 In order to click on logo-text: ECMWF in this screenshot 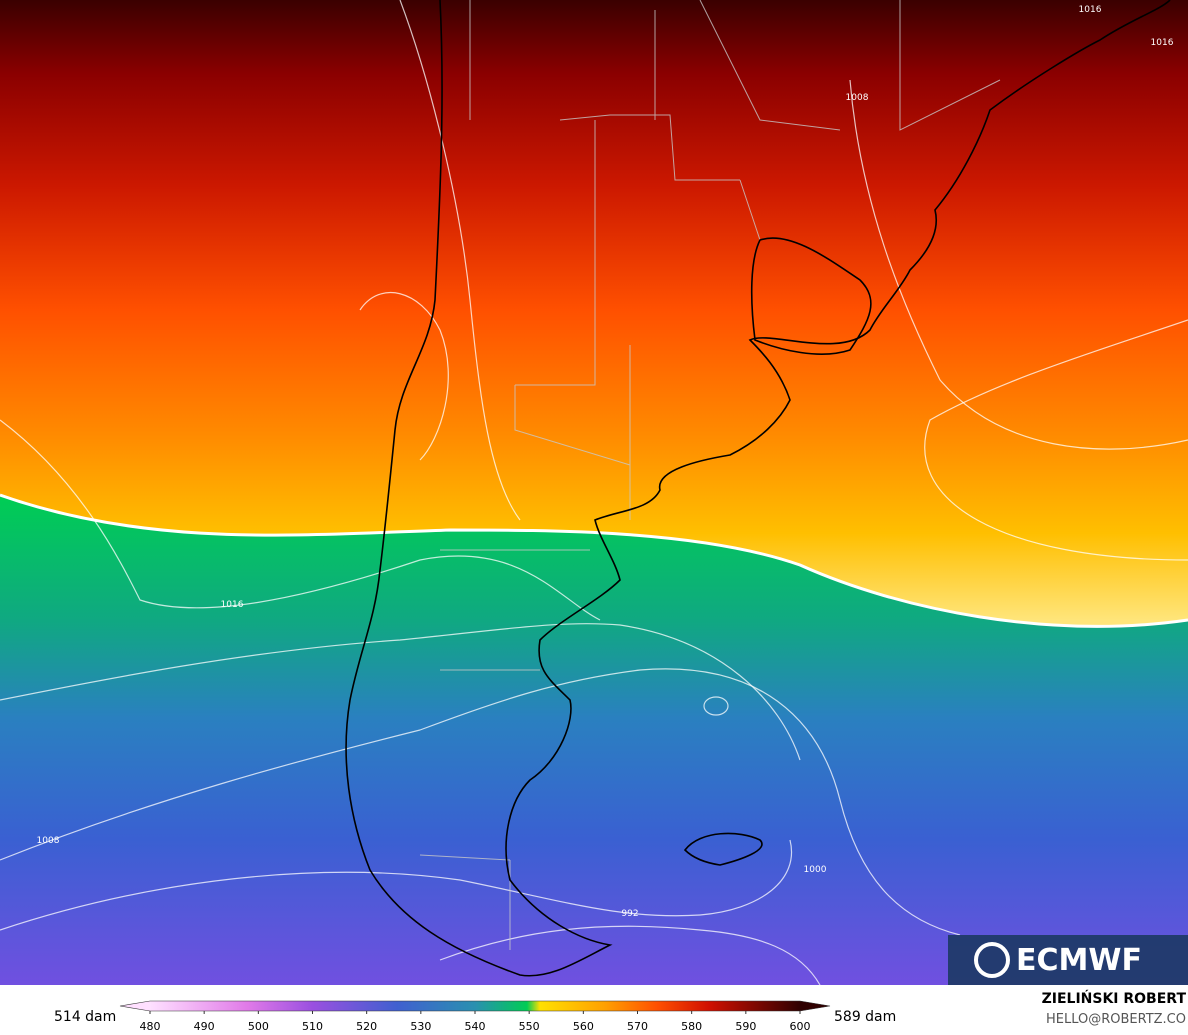, I will do `click(1079, 960)`.